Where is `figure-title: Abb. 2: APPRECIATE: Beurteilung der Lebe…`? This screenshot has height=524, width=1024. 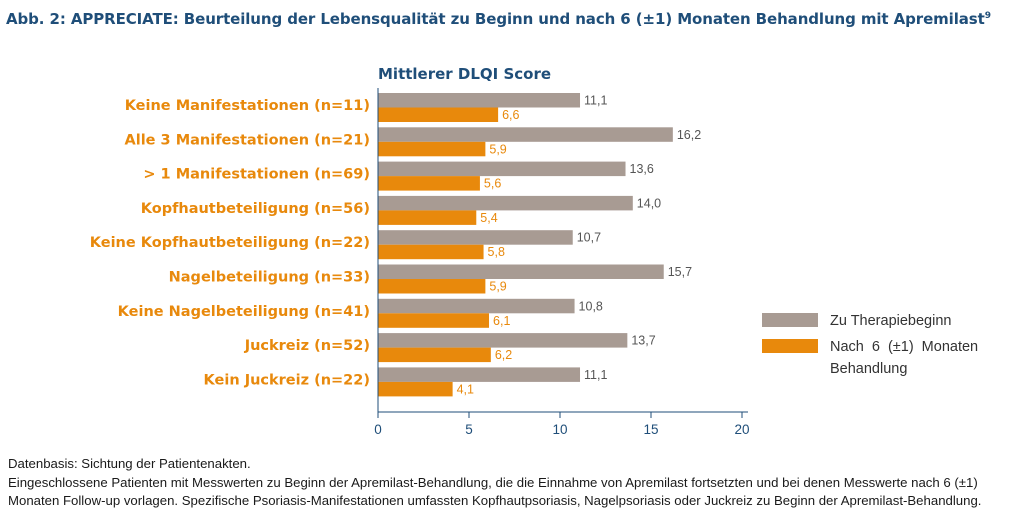
figure-title: Abb. 2: APPRECIATE: Beurteilung der Lebe… is located at coordinates (512, 19).